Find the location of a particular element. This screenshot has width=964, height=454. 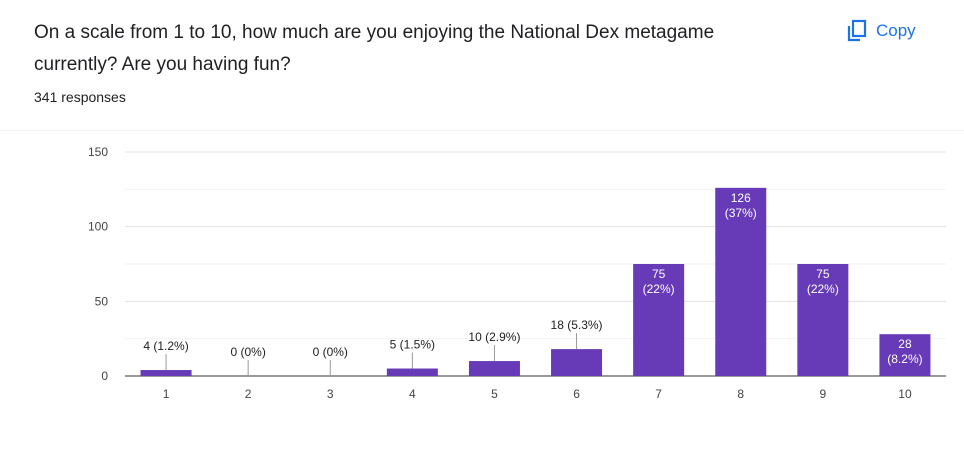

data-label: 28 (8.2%) is located at coordinates (904, 351).